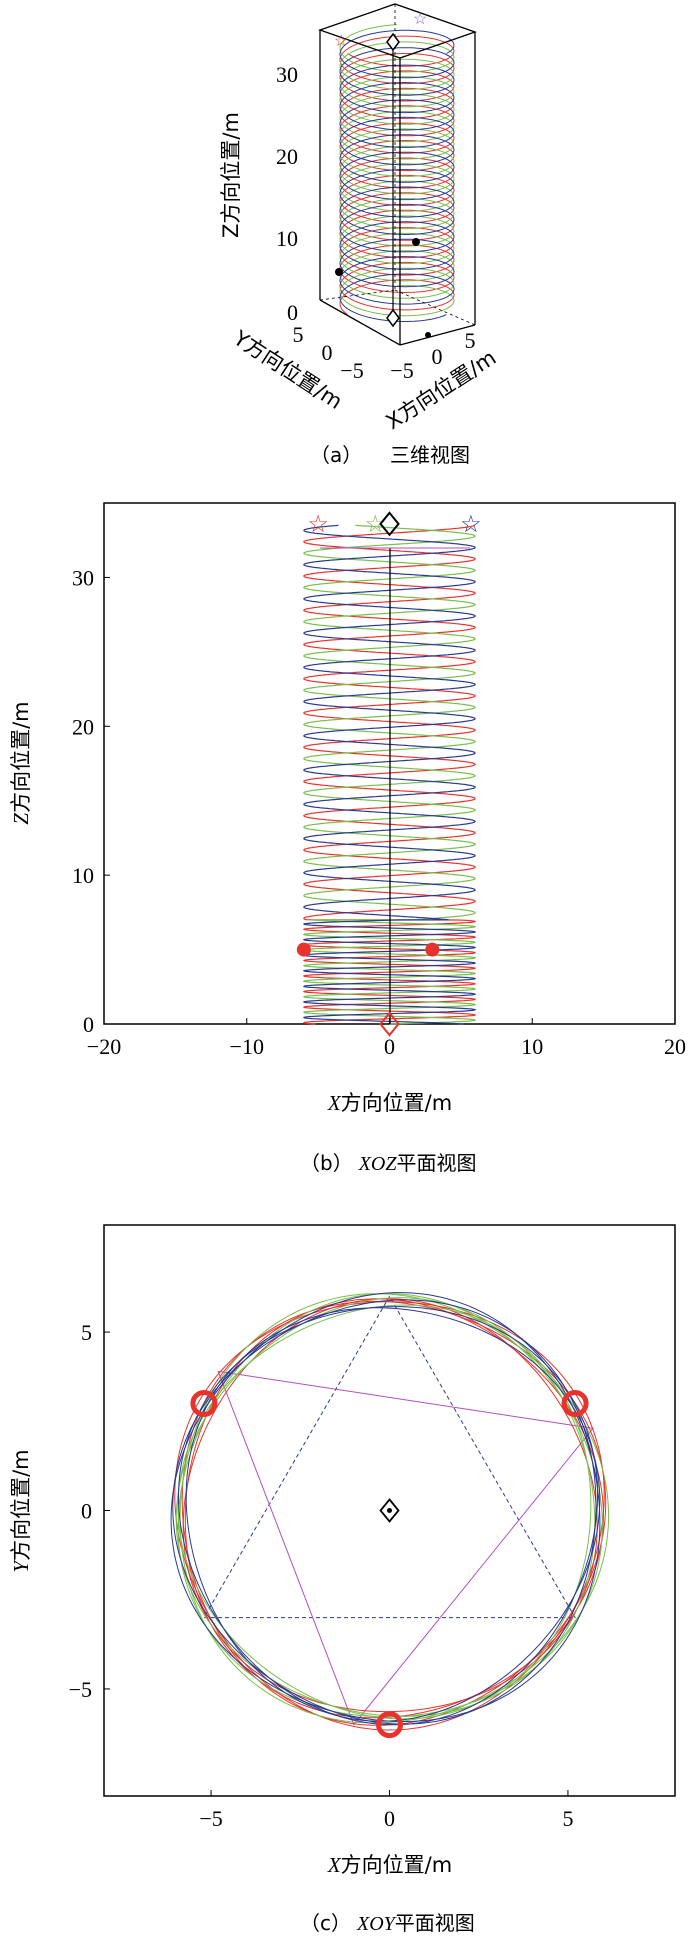 The width and height of the screenshot is (700, 1945). Describe the element at coordinates (83, 577) in the screenshot. I see `panel-b-y-tick-label: 30` at that location.